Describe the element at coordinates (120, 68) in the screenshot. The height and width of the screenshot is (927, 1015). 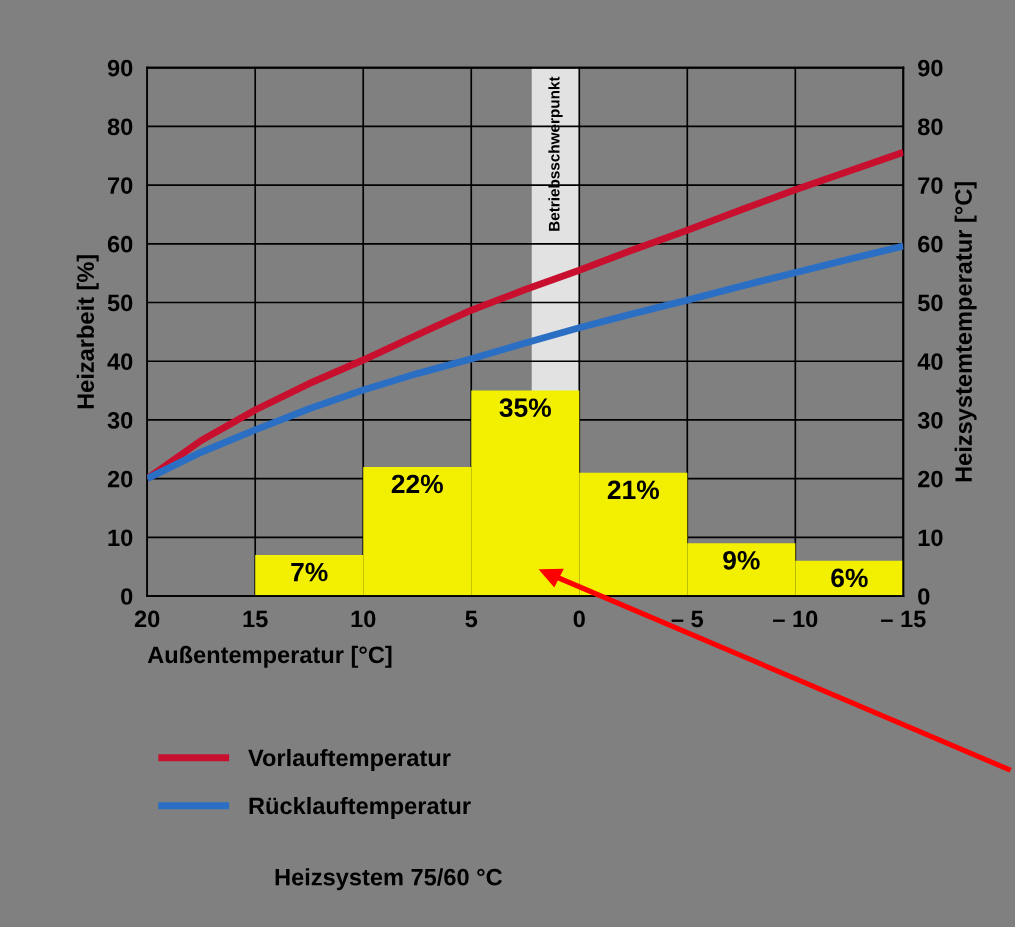
I see `y-tick-label: 90` at that location.